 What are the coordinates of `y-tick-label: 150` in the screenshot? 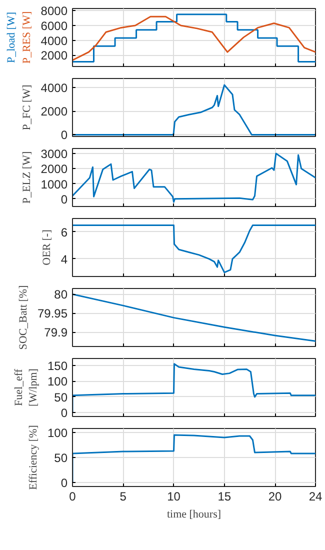 It's located at (57, 365).